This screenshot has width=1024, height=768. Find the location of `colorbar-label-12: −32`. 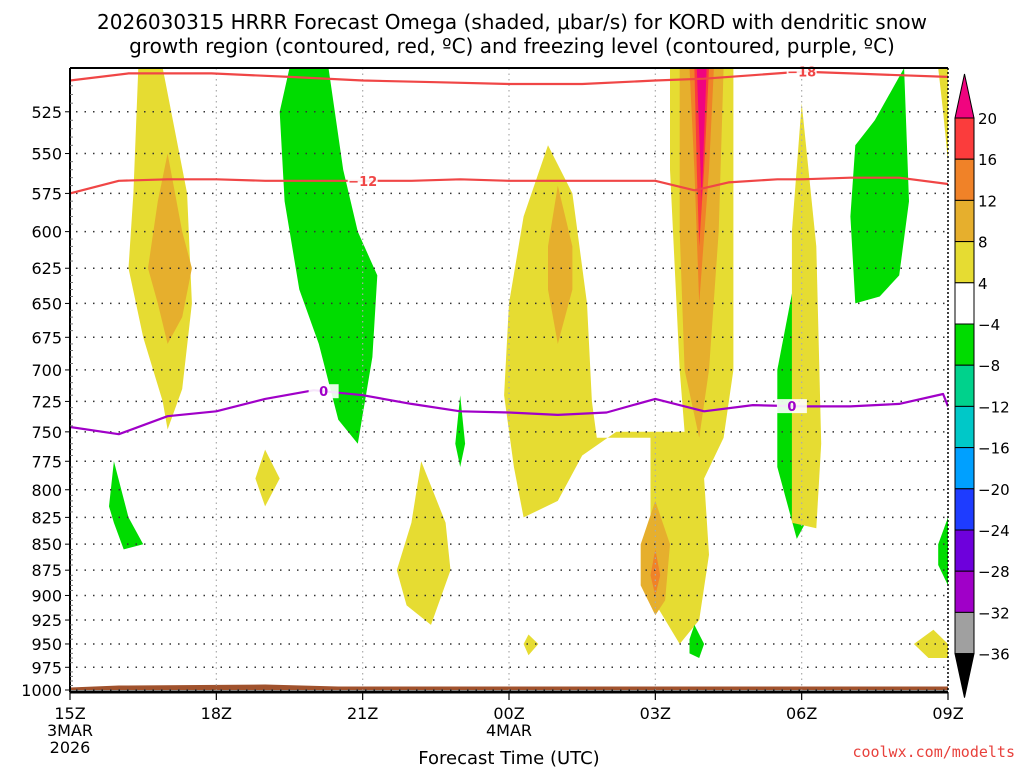

colorbar-label-12: −32 is located at coordinates (994, 613).